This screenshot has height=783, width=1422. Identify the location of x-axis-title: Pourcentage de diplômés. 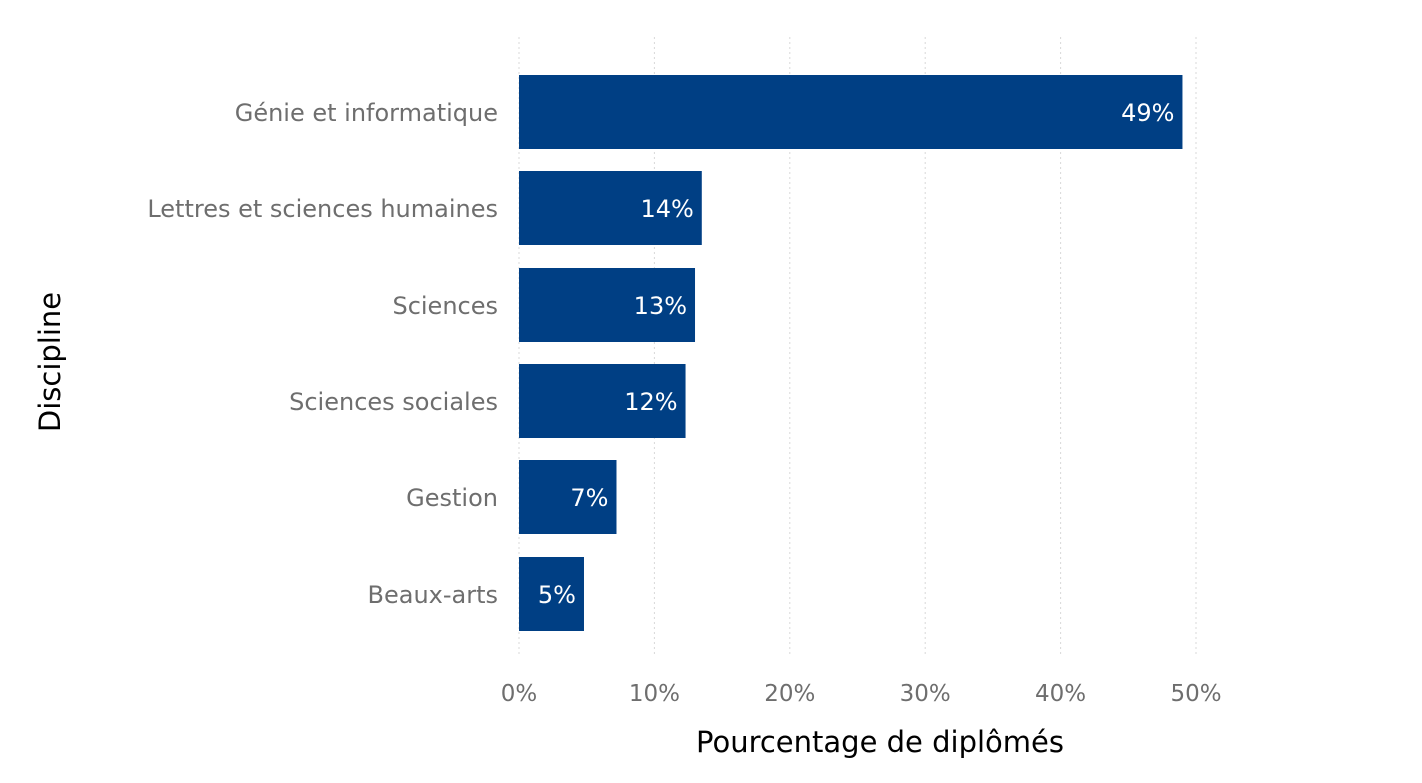
(880, 742).